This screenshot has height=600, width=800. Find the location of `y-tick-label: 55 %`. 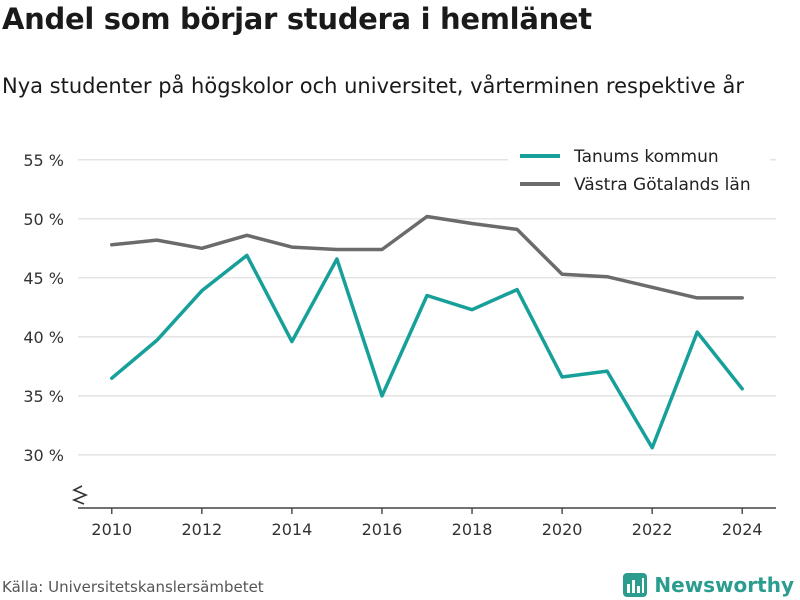

y-tick-label: 55 % is located at coordinates (43, 160).